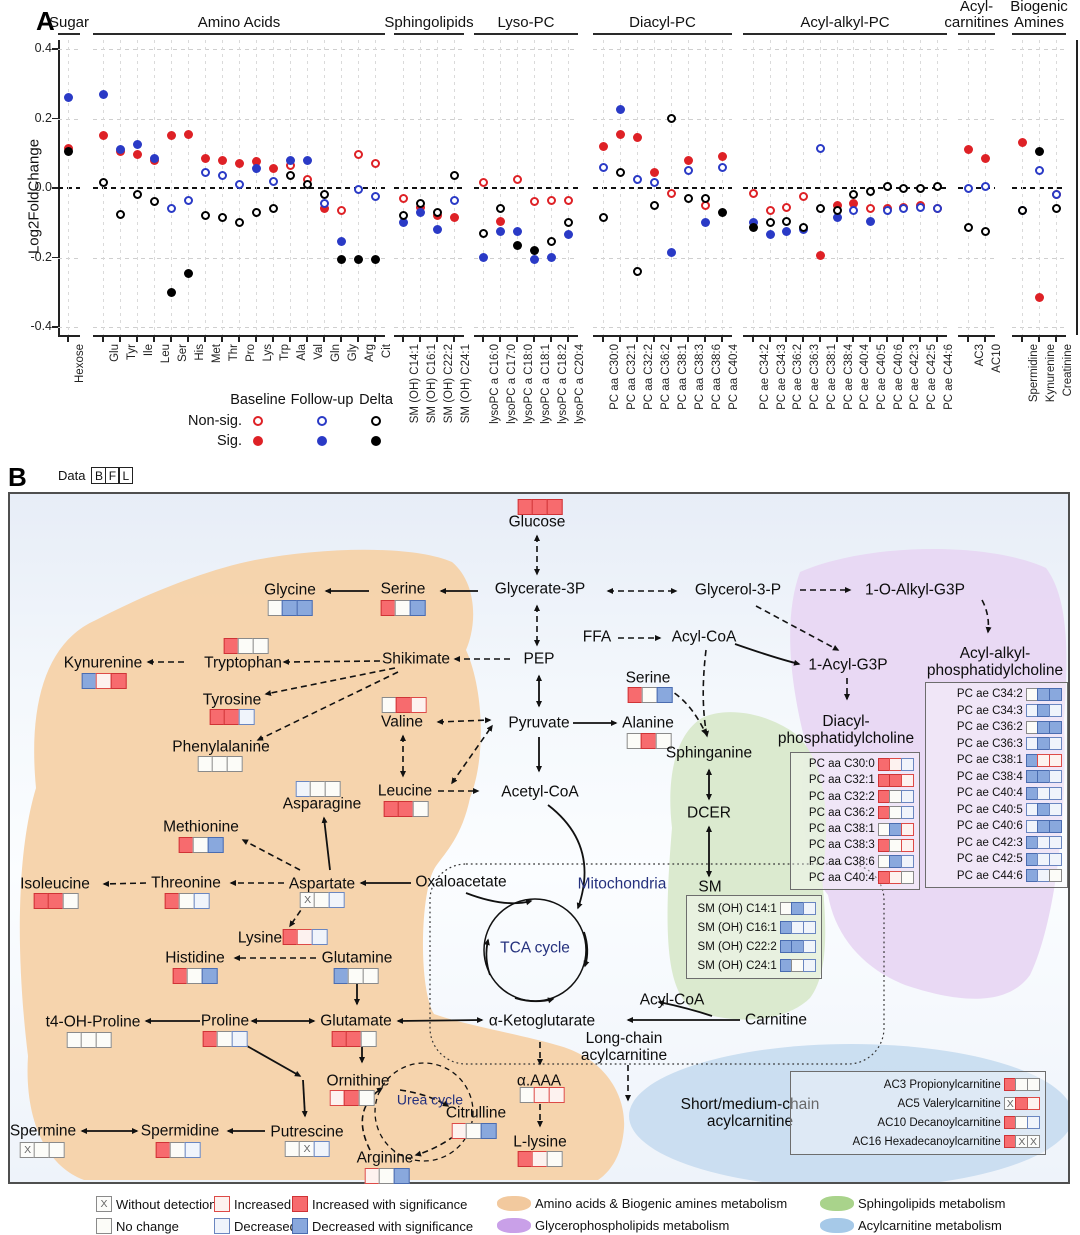 Image resolution: width=1080 pixels, height=1235 pixels. What do you see at coordinates (322, 400) in the screenshot?
I see `legend-series-title: Follow-up` at bounding box center [322, 400].